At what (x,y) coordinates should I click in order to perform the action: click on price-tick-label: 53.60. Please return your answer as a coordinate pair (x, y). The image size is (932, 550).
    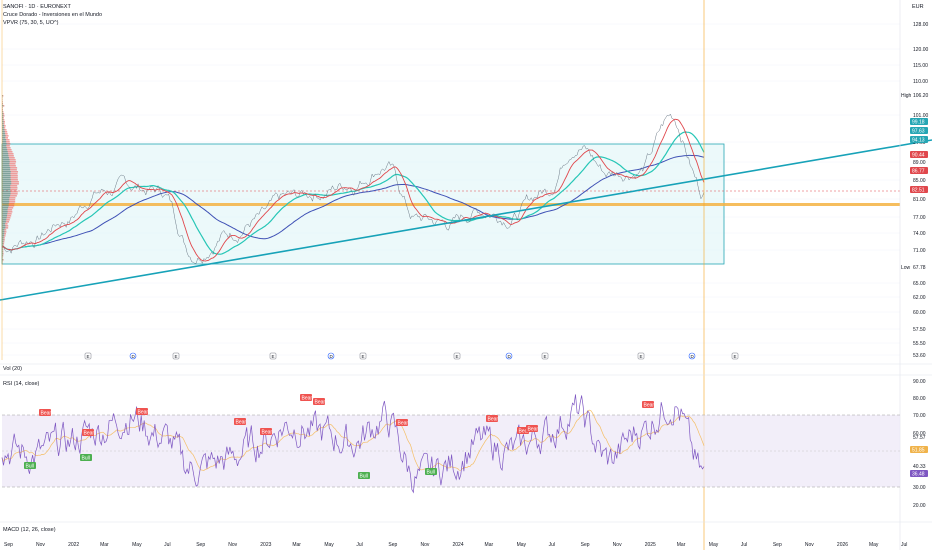
    Looking at the image, I should click on (919, 356).